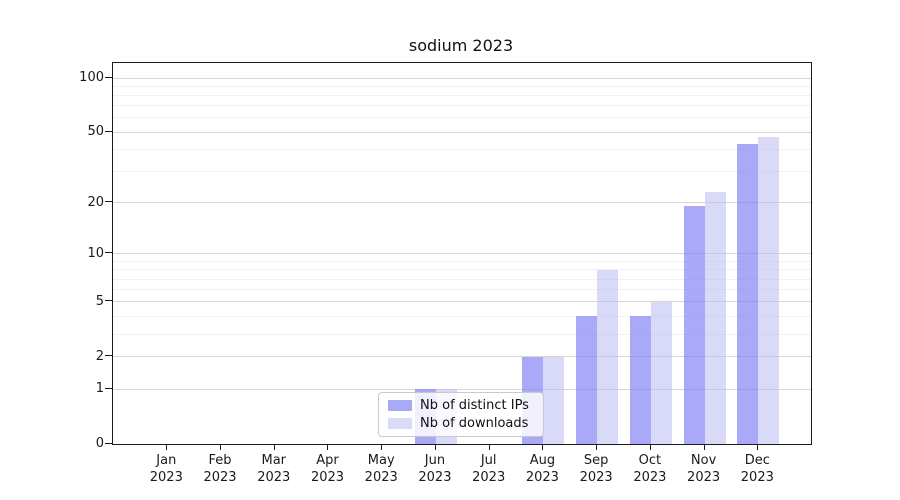 Image resolution: width=900 pixels, height=500 pixels. Describe the element at coordinates (757, 460) in the screenshot. I see `x-tick-month: Dec` at that location.